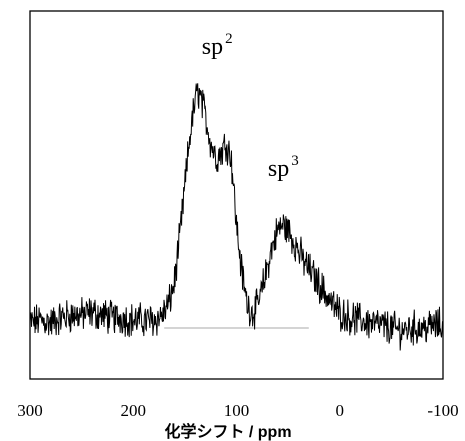 The height and width of the screenshot is (441, 465). Describe the element at coordinates (442, 410) in the screenshot. I see `x-tick-label: -100` at that location.